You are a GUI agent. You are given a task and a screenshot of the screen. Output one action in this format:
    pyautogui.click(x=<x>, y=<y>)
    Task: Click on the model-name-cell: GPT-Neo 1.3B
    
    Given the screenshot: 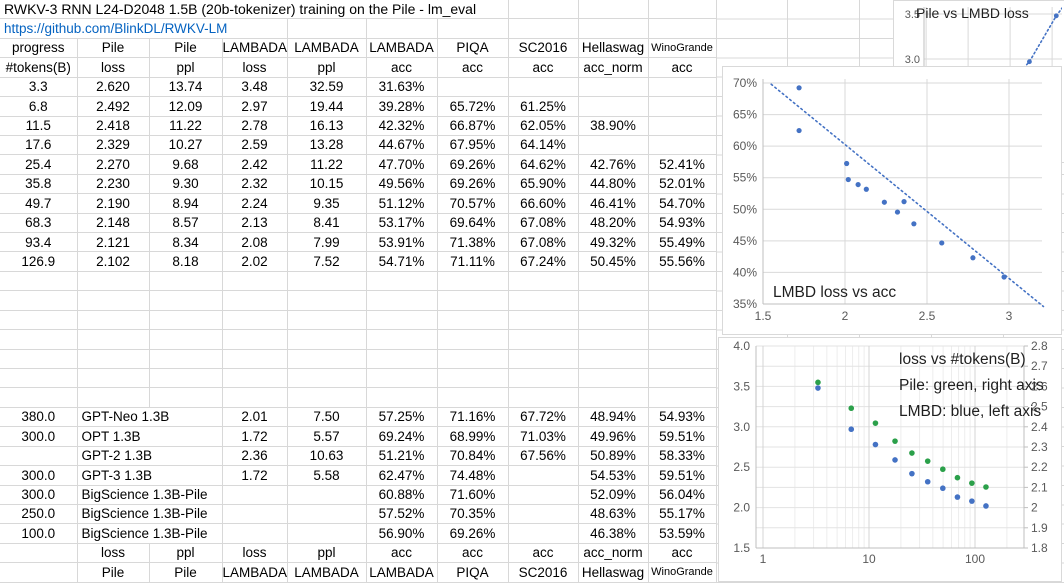 What is the action you would take?
    pyautogui.click(x=150, y=417)
    